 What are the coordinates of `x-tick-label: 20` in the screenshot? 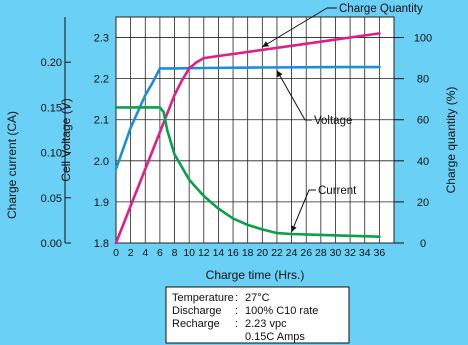 It's located at (262, 253).